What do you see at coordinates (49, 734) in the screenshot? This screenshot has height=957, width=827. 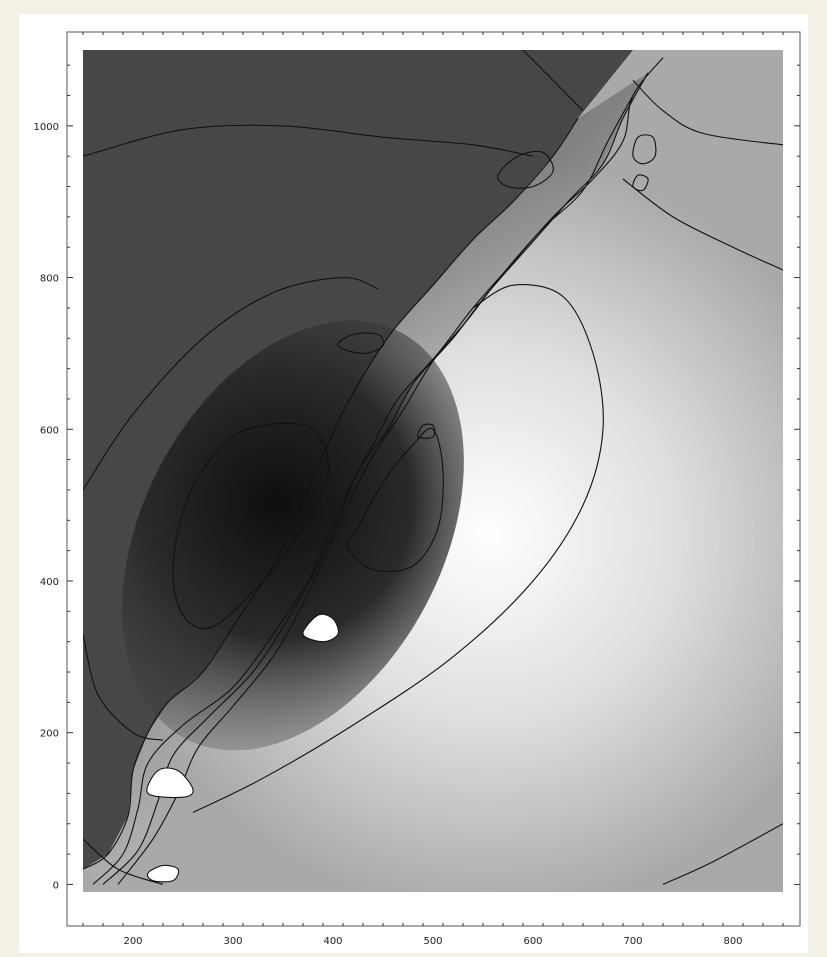 I see `y-tick-label: 200` at bounding box center [49, 734].